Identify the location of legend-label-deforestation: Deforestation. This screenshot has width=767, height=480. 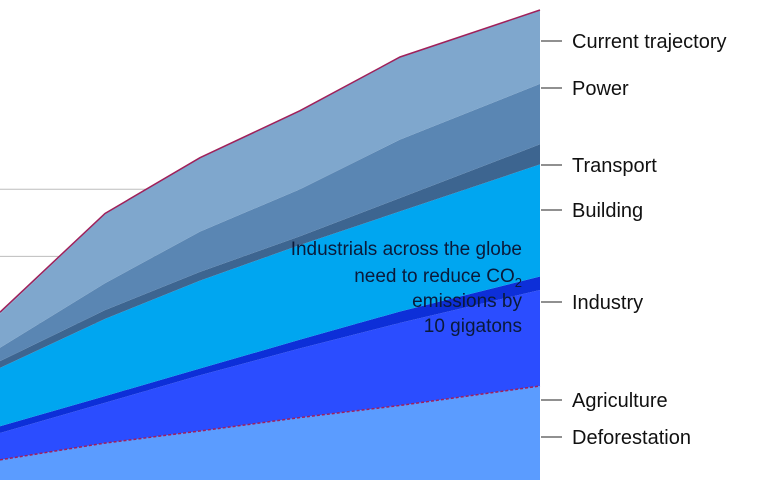
(631, 438).